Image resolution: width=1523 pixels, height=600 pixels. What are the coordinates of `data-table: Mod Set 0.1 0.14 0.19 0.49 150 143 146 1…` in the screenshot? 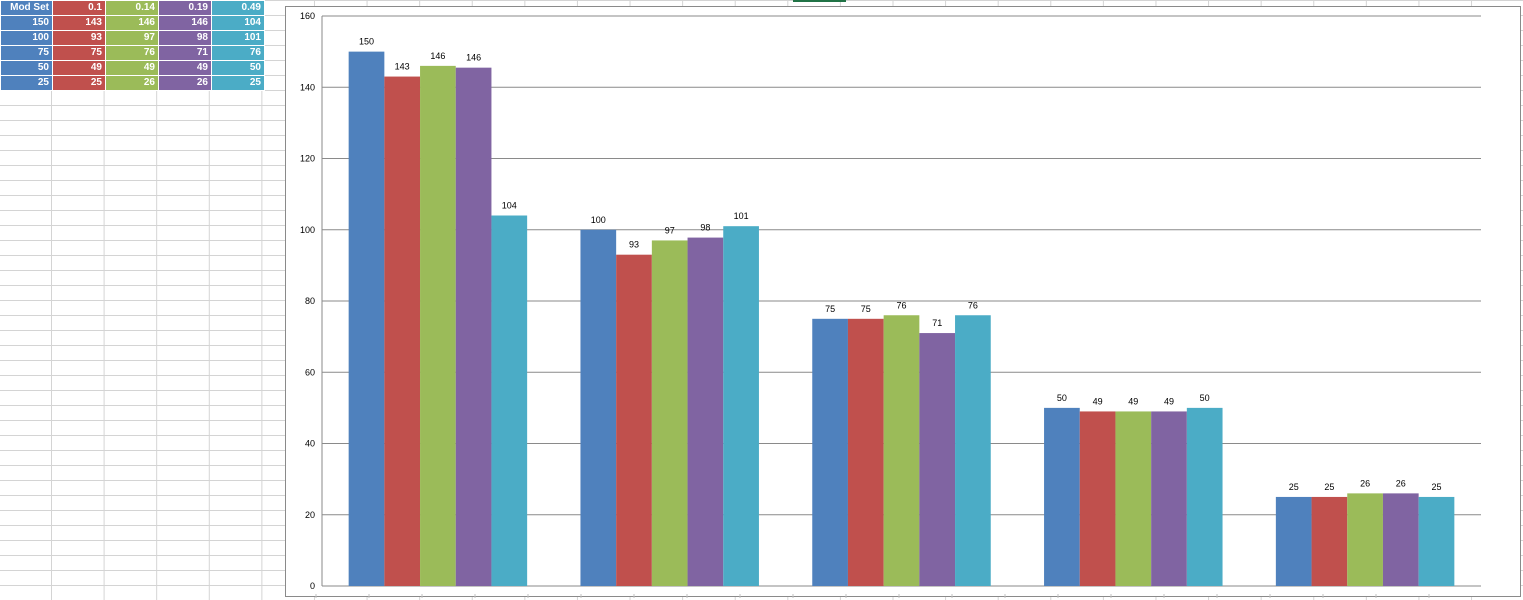 It's located at (132, 45).